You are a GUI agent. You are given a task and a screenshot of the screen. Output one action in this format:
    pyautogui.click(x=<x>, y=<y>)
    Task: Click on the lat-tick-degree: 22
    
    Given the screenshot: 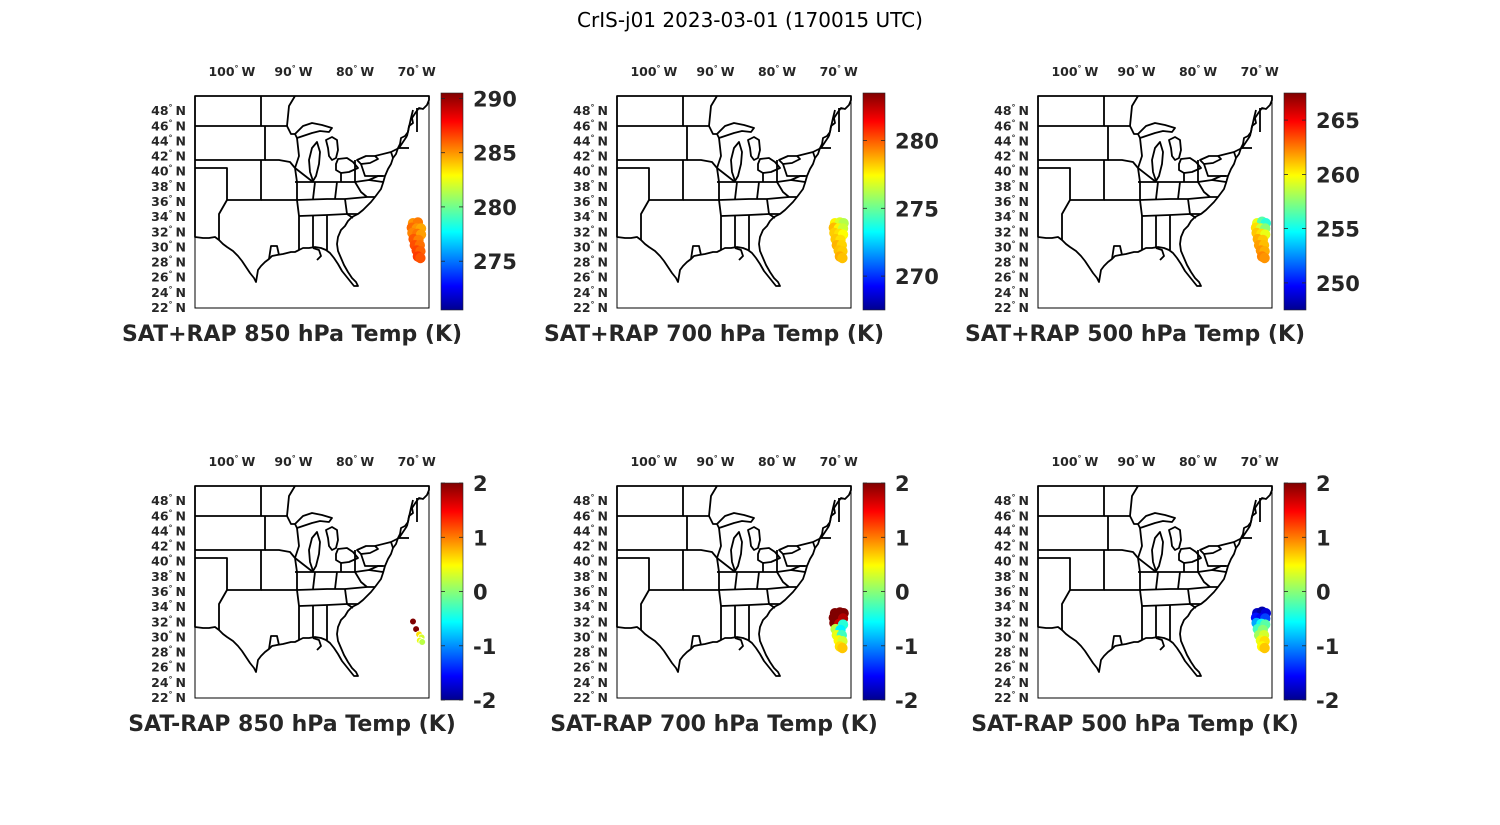 What is the action you would take?
    pyautogui.click(x=159, y=697)
    